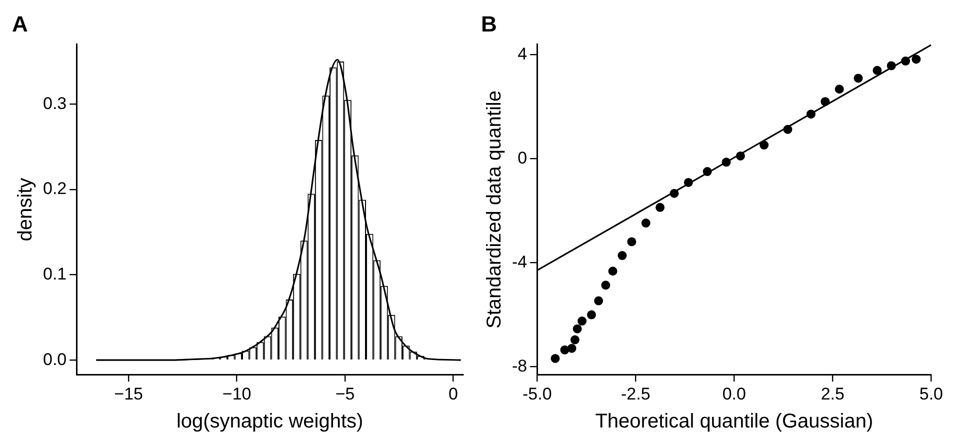  What do you see at coordinates (832, 394) in the screenshot?
I see `x-tick-label: 2.5` at bounding box center [832, 394].